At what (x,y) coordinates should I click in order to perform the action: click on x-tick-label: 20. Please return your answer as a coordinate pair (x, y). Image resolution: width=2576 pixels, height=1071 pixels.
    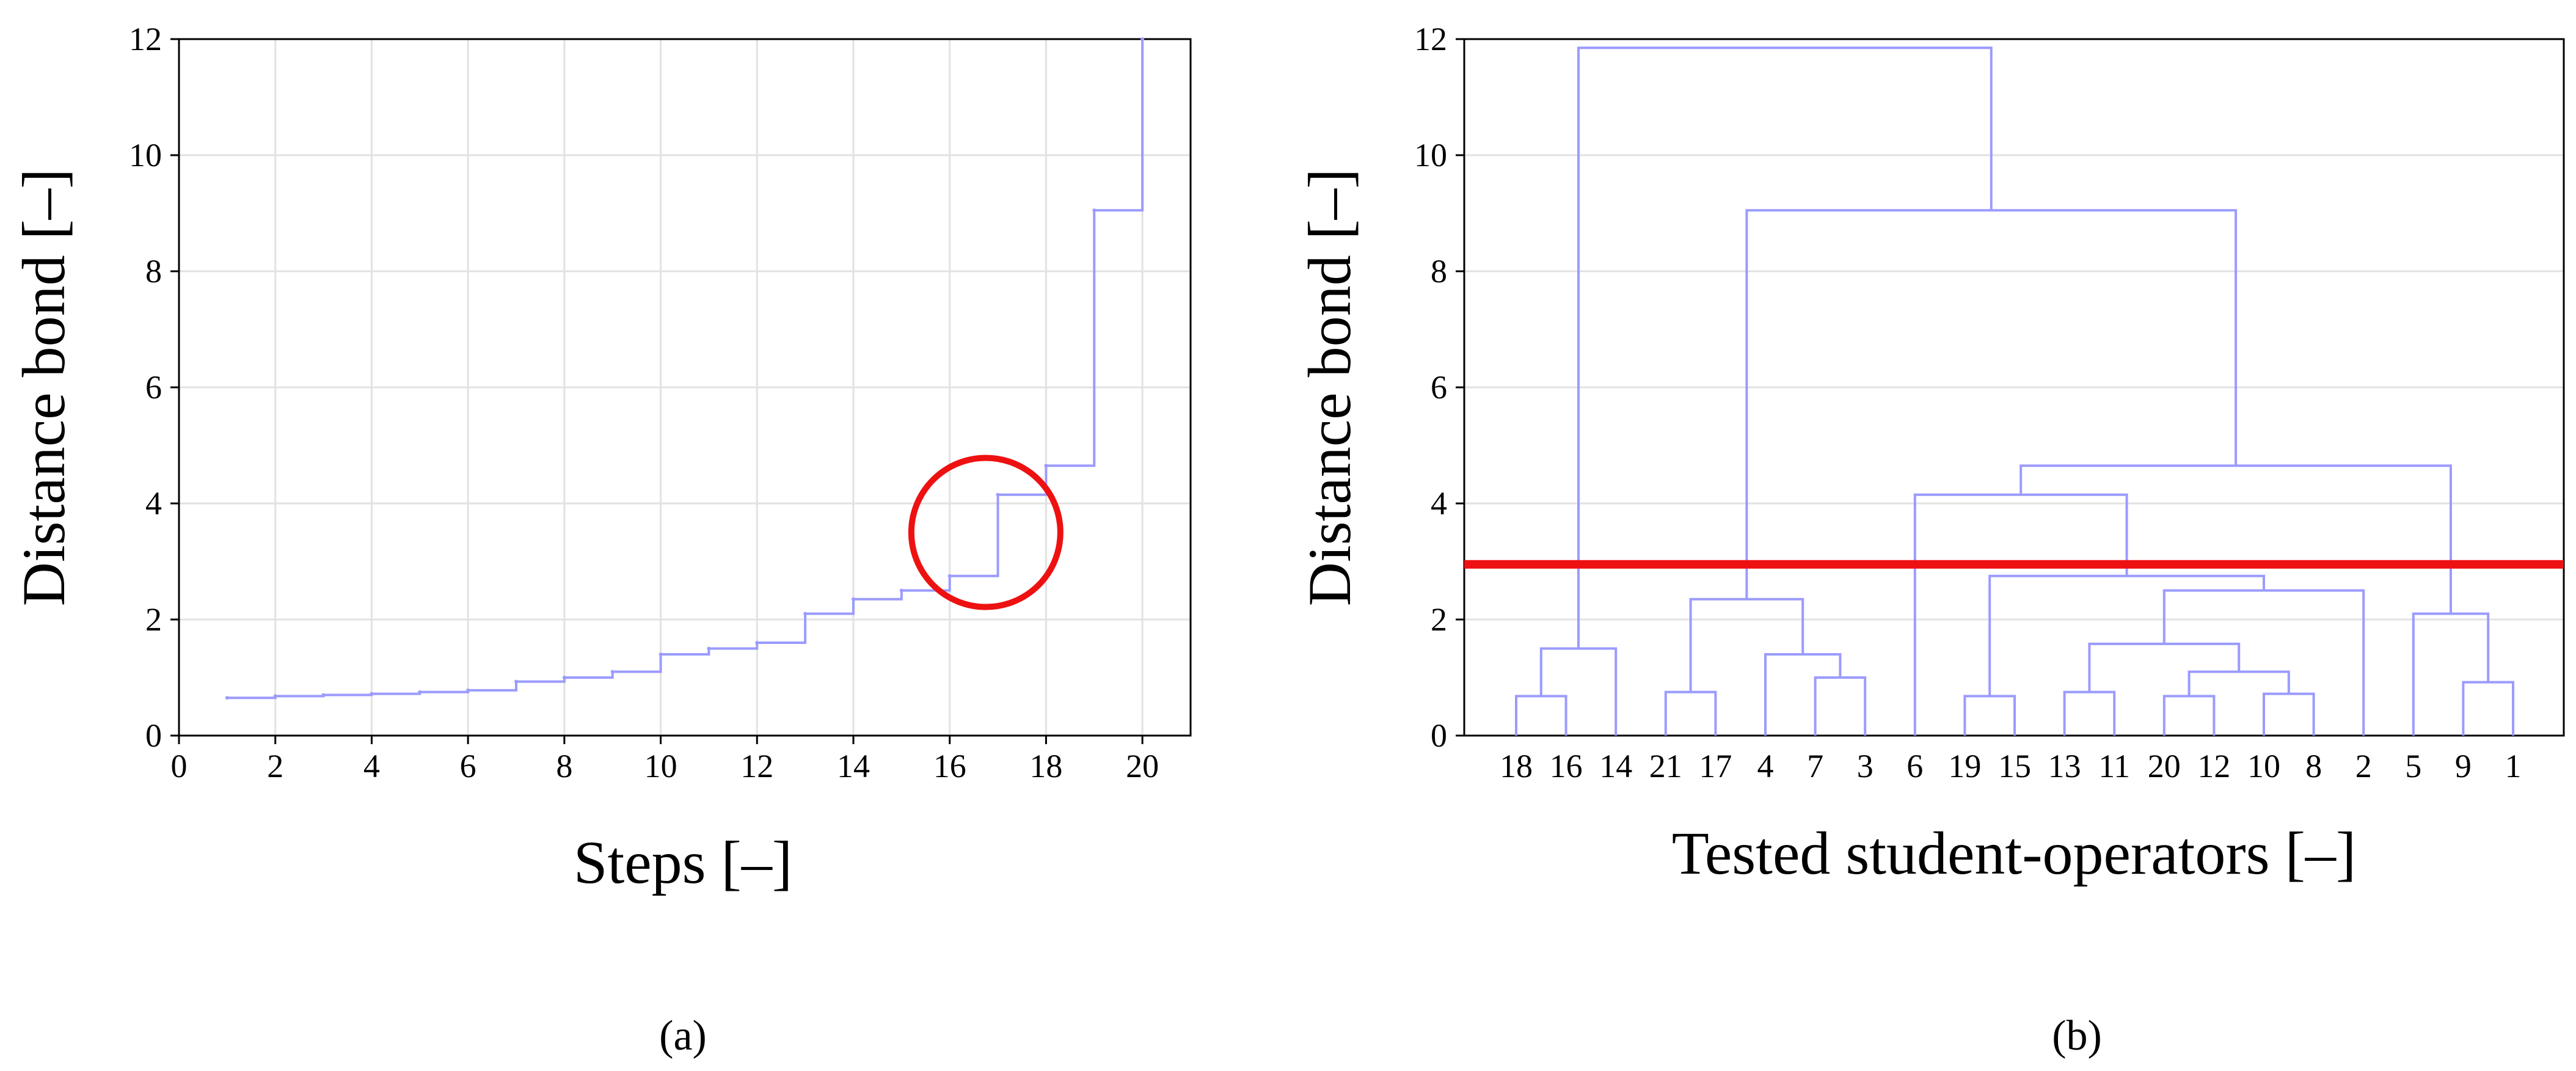
    Looking at the image, I should click on (1142, 766).